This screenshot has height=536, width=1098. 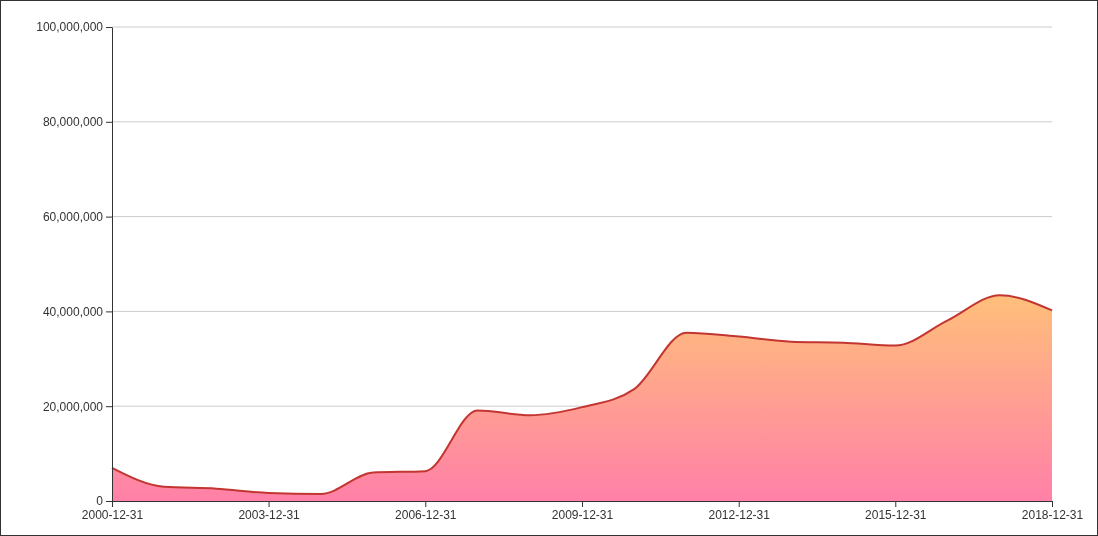 I want to click on x-tick-label: 2018-12-31, so click(x=1052, y=514).